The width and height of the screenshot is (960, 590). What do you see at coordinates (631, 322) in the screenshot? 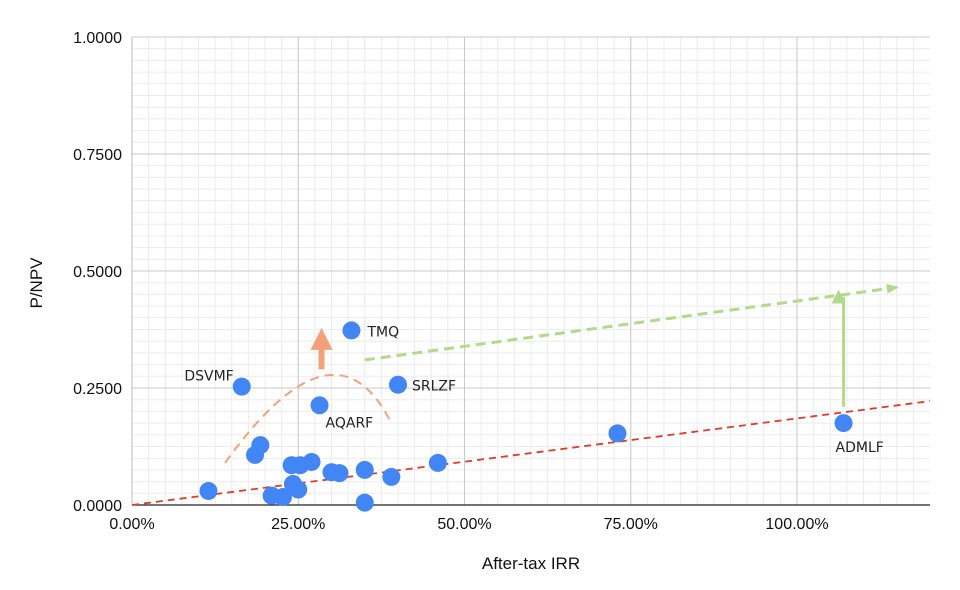
I see `arrow-annotation` at bounding box center [631, 322].